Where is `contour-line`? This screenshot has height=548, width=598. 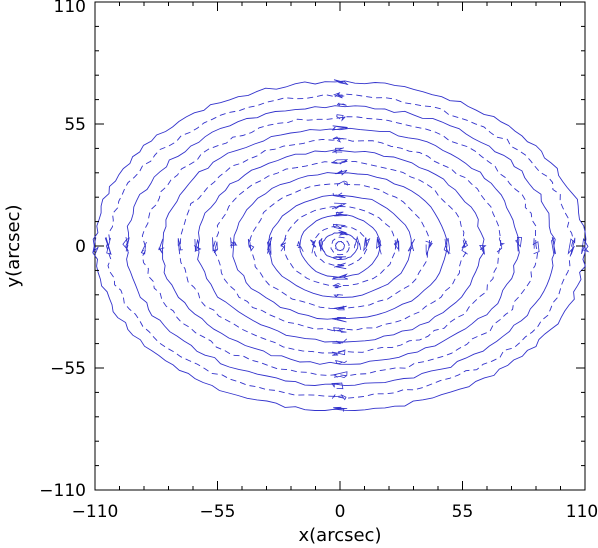
contour-line is located at coordinates (340, 246).